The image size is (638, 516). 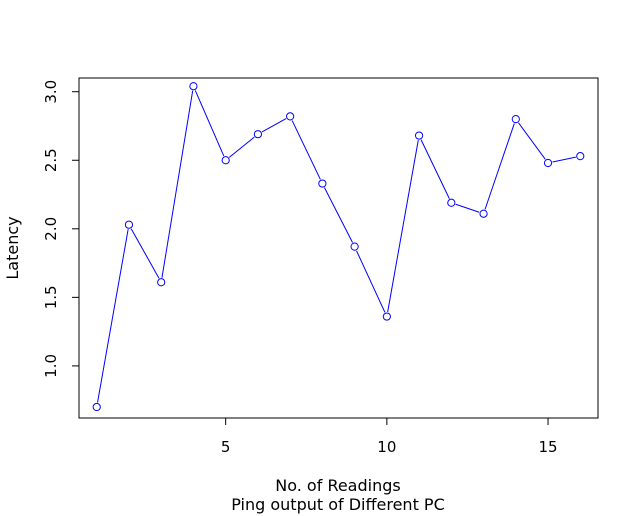 What do you see at coordinates (338, 504) in the screenshot?
I see `chart-subtitle: Ping output of Different PC` at bounding box center [338, 504].